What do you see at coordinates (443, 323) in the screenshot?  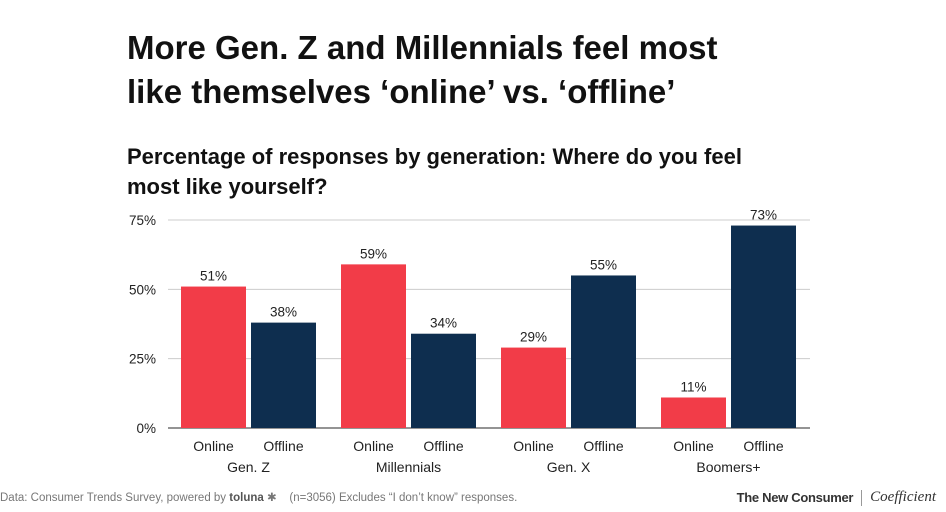 I see `bar-value-label: 34%` at bounding box center [443, 323].